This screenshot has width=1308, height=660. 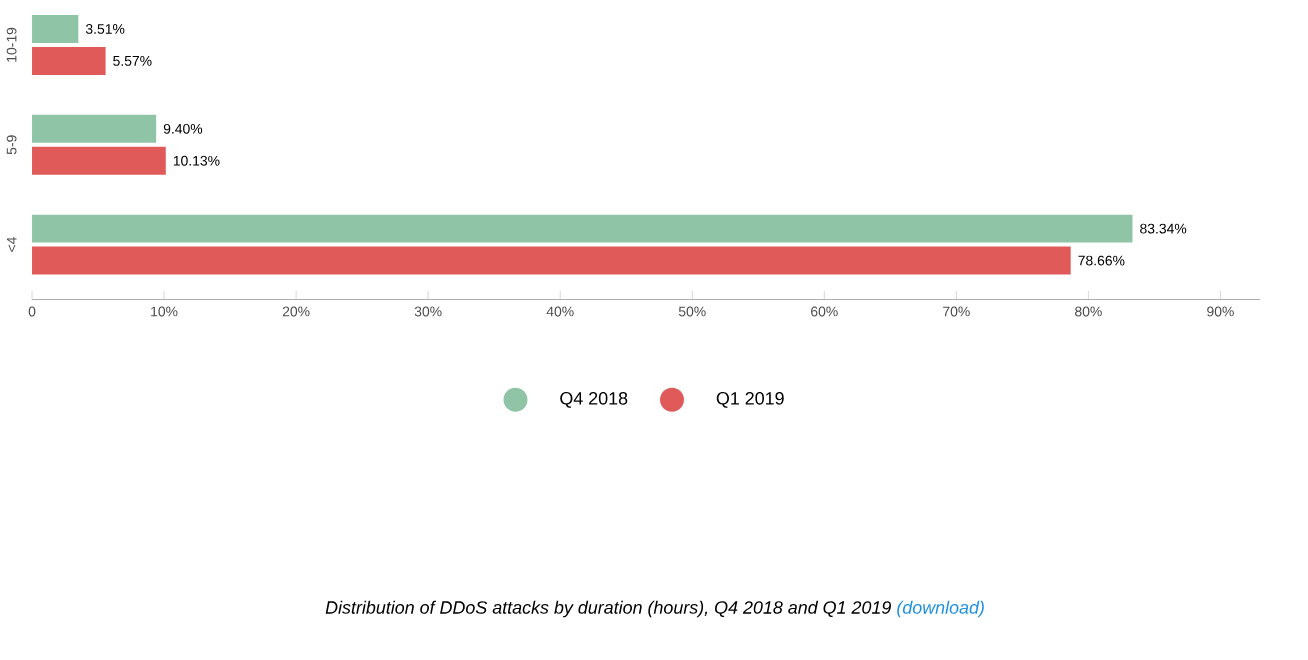 What do you see at coordinates (750, 399) in the screenshot?
I see `legend-label: Q1 2019` at bounding box center [750, 399].